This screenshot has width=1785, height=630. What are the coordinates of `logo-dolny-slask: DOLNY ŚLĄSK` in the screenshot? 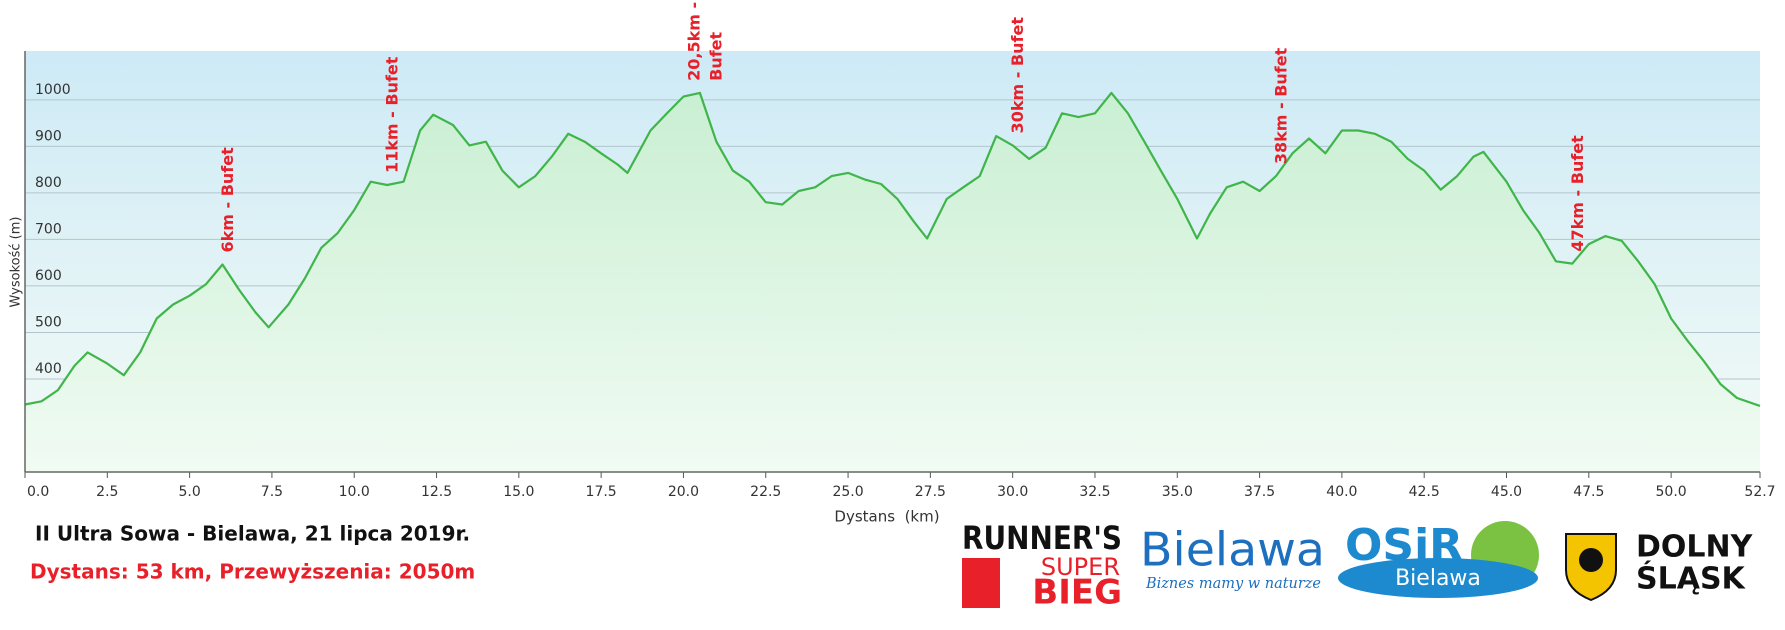 It's located at (1659, 566).